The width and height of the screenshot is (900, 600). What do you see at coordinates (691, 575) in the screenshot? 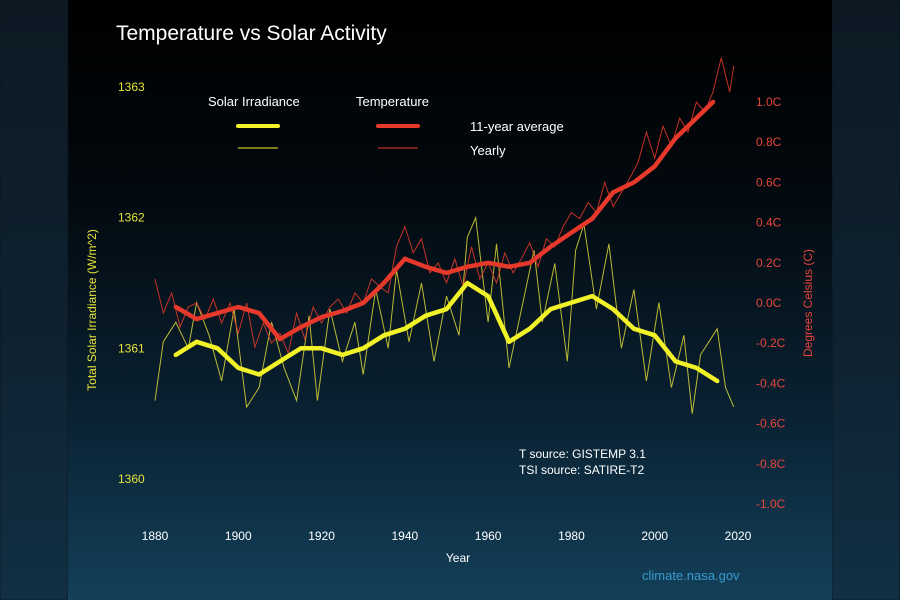
I see `credit-link: climate.nasa.gov` at bounding box center [691, 575].